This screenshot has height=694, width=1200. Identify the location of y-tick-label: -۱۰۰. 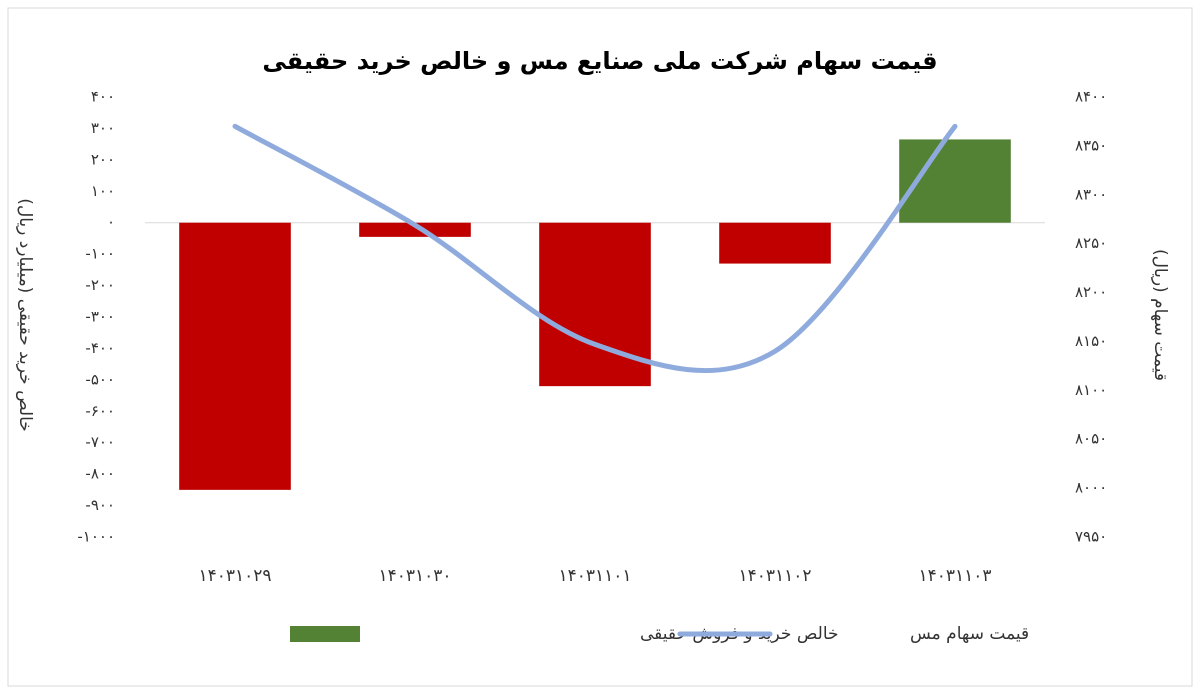
(100, 254).